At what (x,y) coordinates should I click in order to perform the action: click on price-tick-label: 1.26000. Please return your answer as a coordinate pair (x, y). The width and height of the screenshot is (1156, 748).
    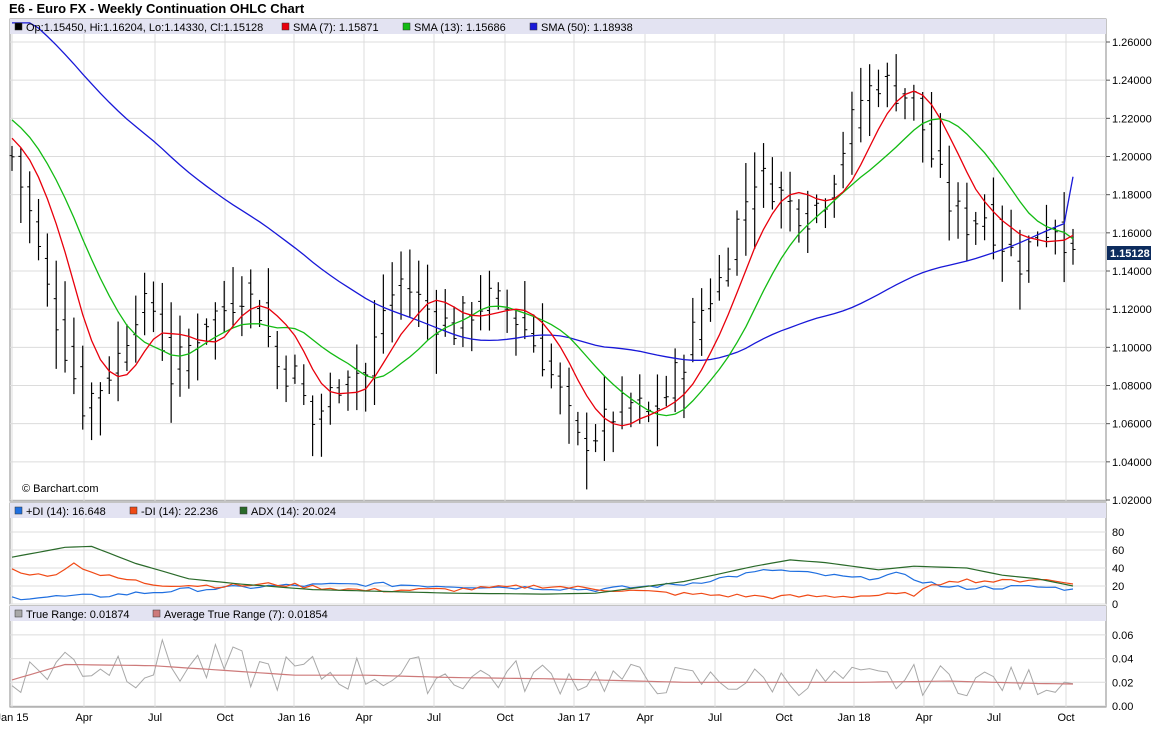
    Looking at the image, I should click on (1132, 43).